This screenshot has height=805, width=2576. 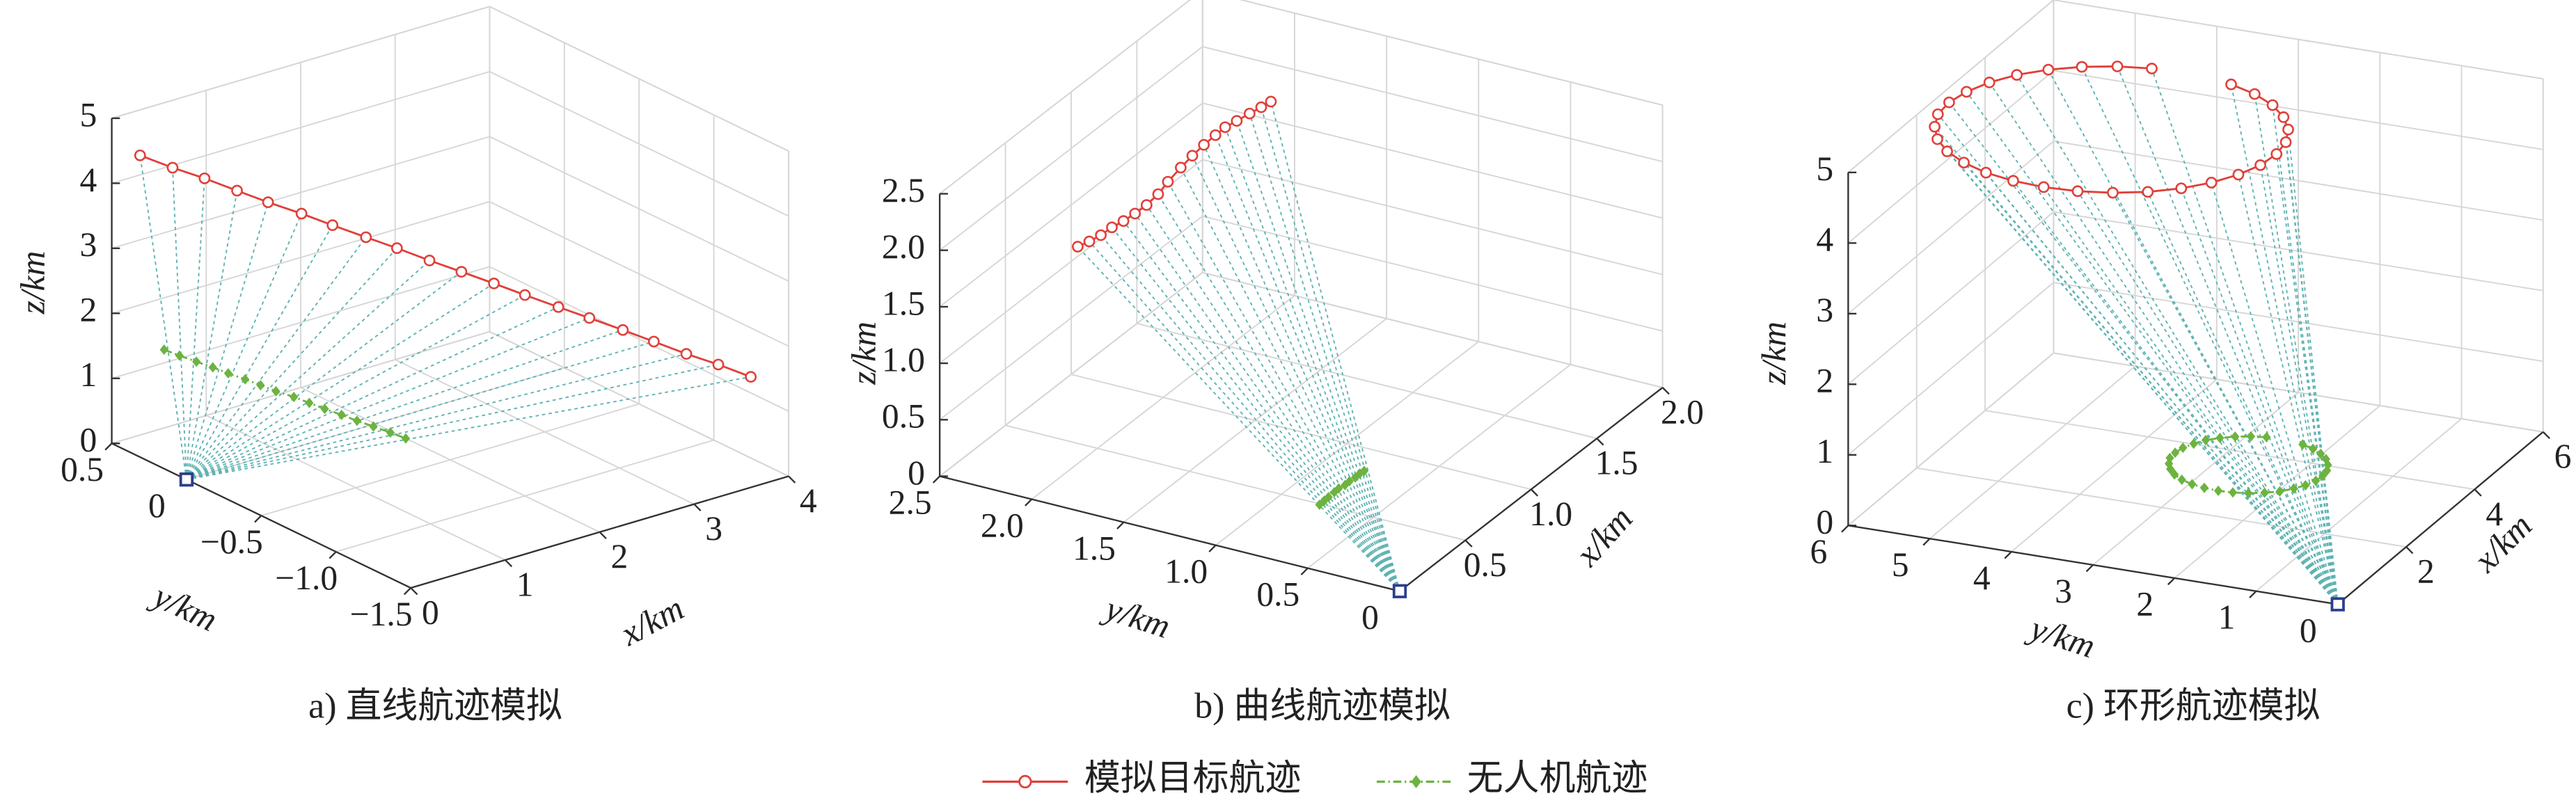 I want to click on x-tick-label: 2, so click(x=619, y=556).